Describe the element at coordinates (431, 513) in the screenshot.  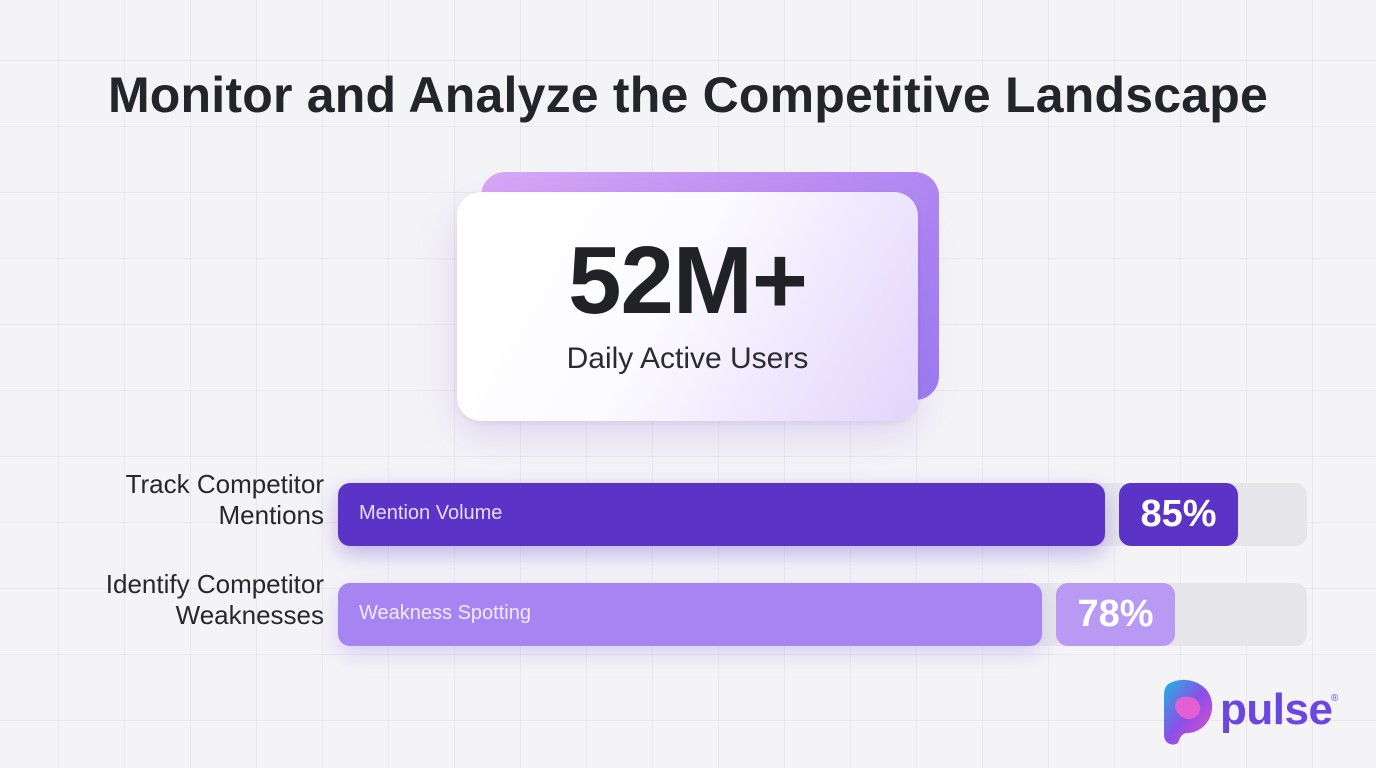
I see `bar-inner-label: Mention Volume` at that location.